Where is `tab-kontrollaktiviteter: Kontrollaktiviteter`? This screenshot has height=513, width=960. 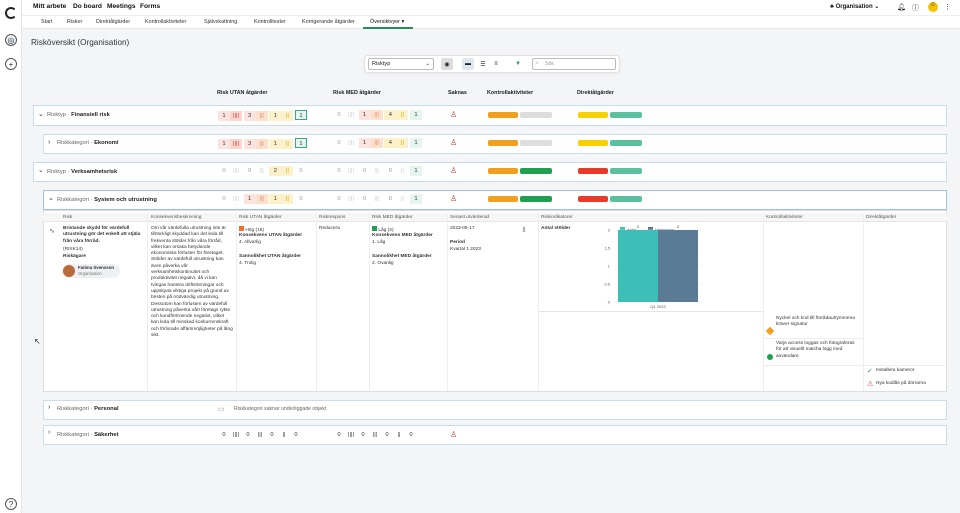 tab-kontrollaktiviteter: Kontrollaktiviteter is located at coordinates (166, 22).